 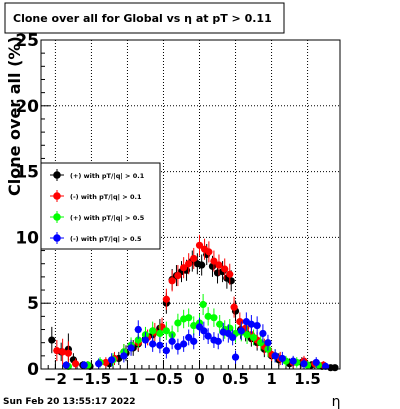 What do you see at coordinates (27, 41) in the screenshot?
I see `y-tick-label: 25` at bounding box center [27, 41].